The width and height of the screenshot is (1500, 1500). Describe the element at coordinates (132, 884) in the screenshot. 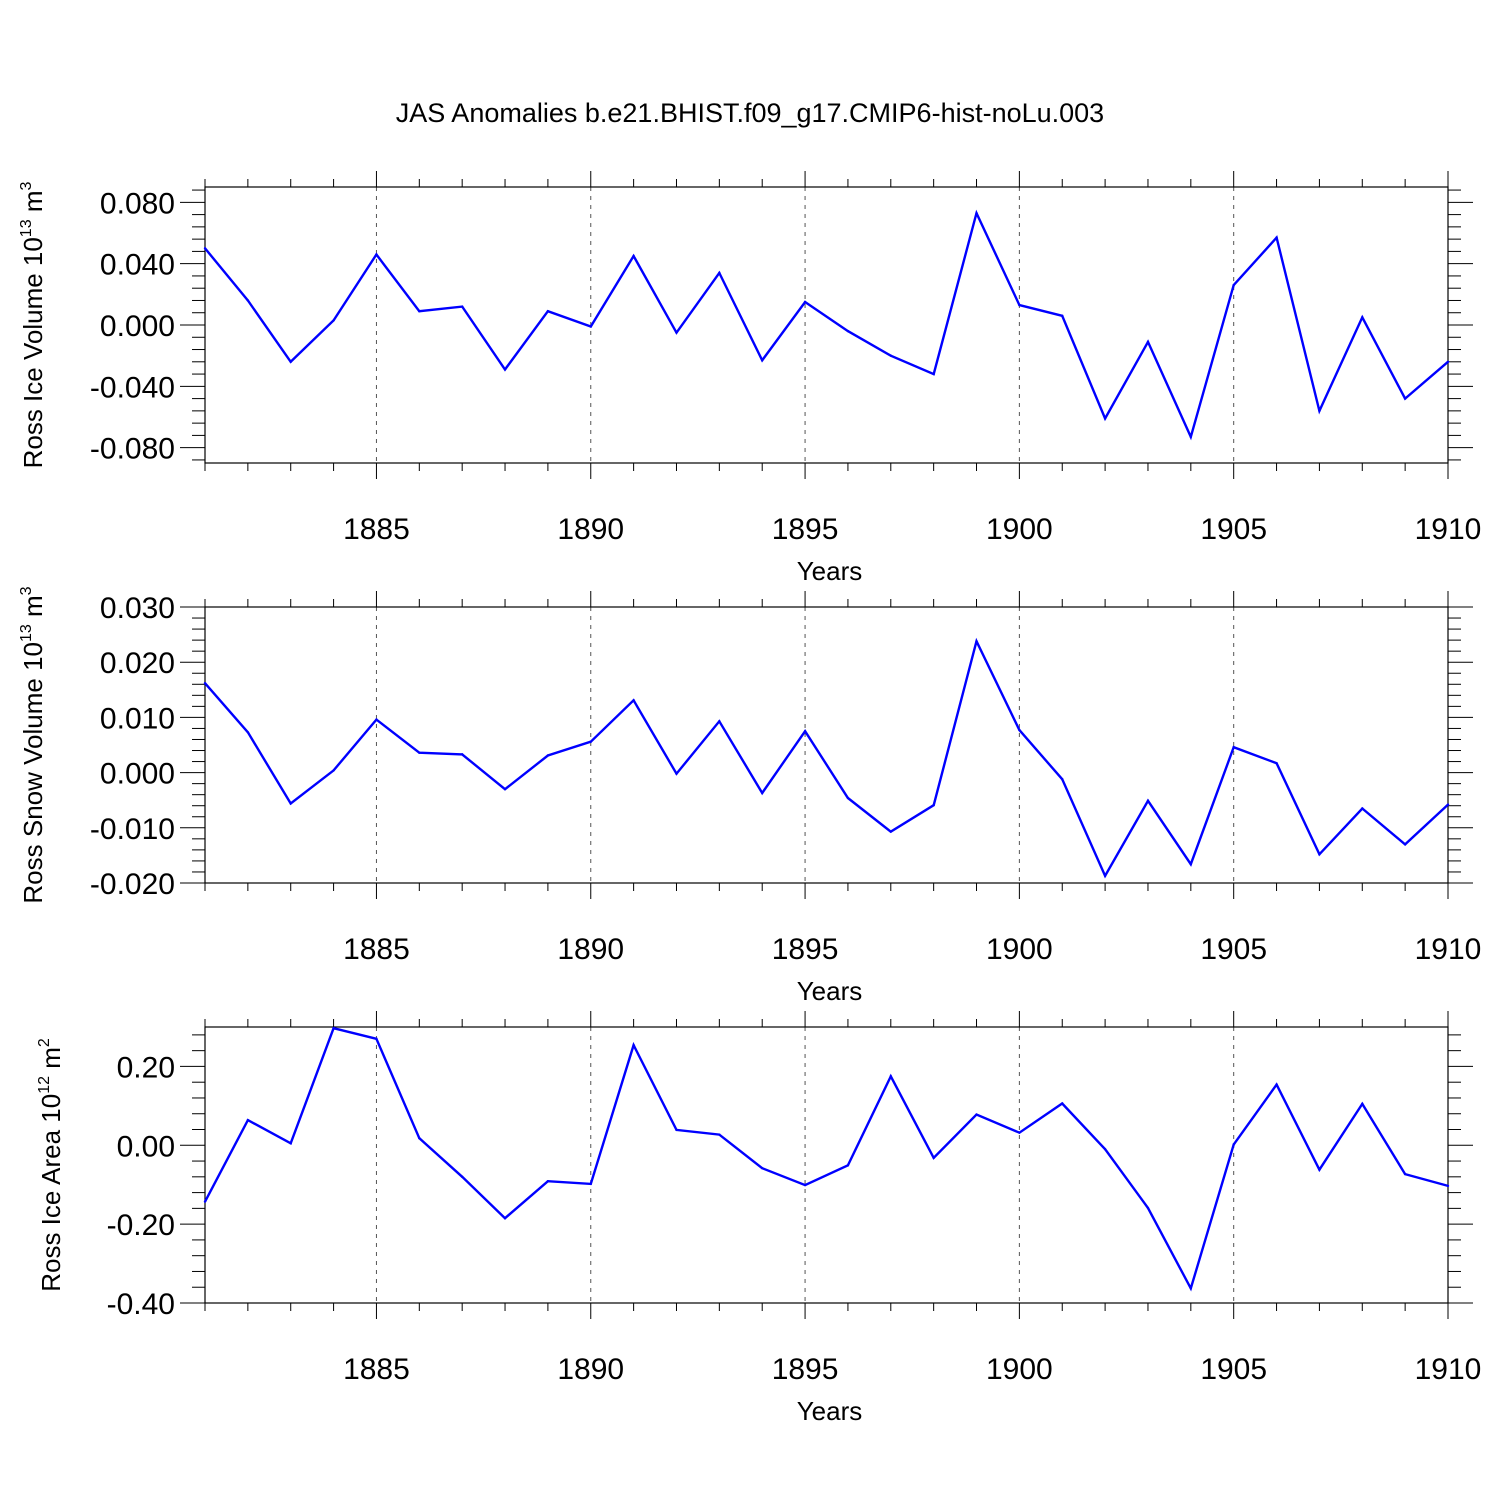

I see `y-tick-label: -0.020` at that location.